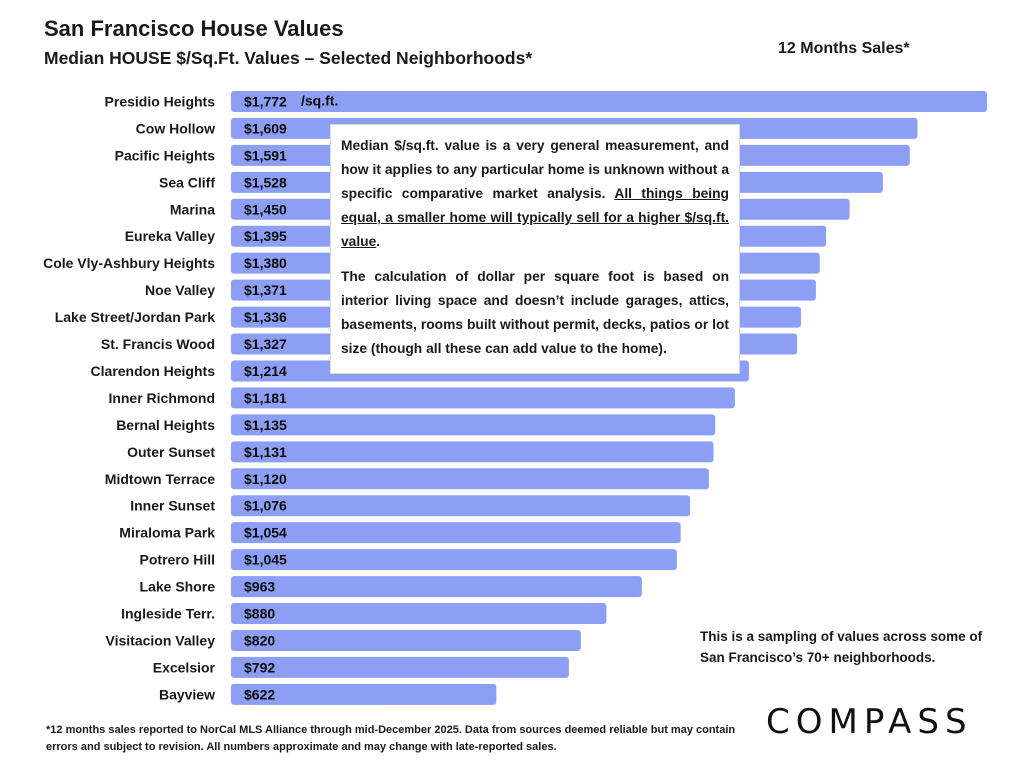 The height and width of the screenshot is (768, 1024). I want to click on unit-annotation: /sq.ft., so click(319, 100).